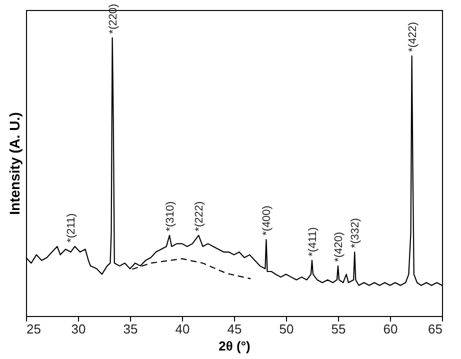 The image size is (461, 359). What do you see at coordinates (234, 346) in the screenshot?
I see `x-axis-title: 2θ (°)` at bounding box center [234, 346].